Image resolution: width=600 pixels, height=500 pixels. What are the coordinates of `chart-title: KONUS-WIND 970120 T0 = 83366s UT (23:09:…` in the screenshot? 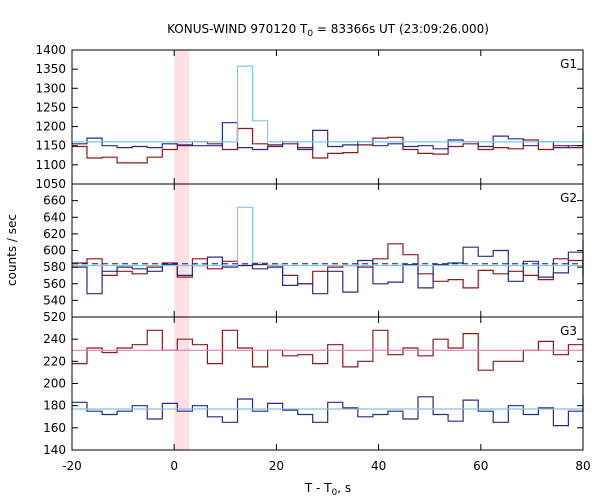 It's located at (328, 30).